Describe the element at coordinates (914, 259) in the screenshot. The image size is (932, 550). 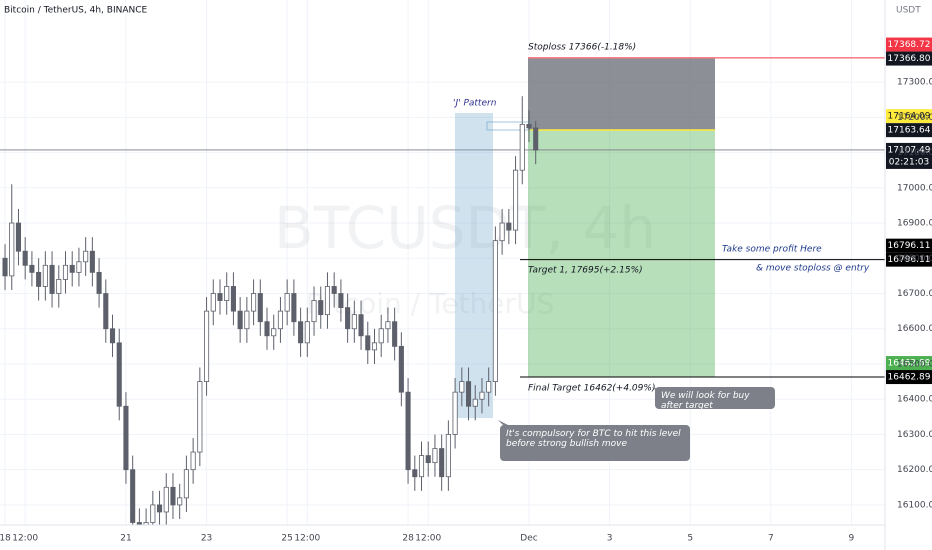
I see `y-tick-label: 16800.00` at that location.